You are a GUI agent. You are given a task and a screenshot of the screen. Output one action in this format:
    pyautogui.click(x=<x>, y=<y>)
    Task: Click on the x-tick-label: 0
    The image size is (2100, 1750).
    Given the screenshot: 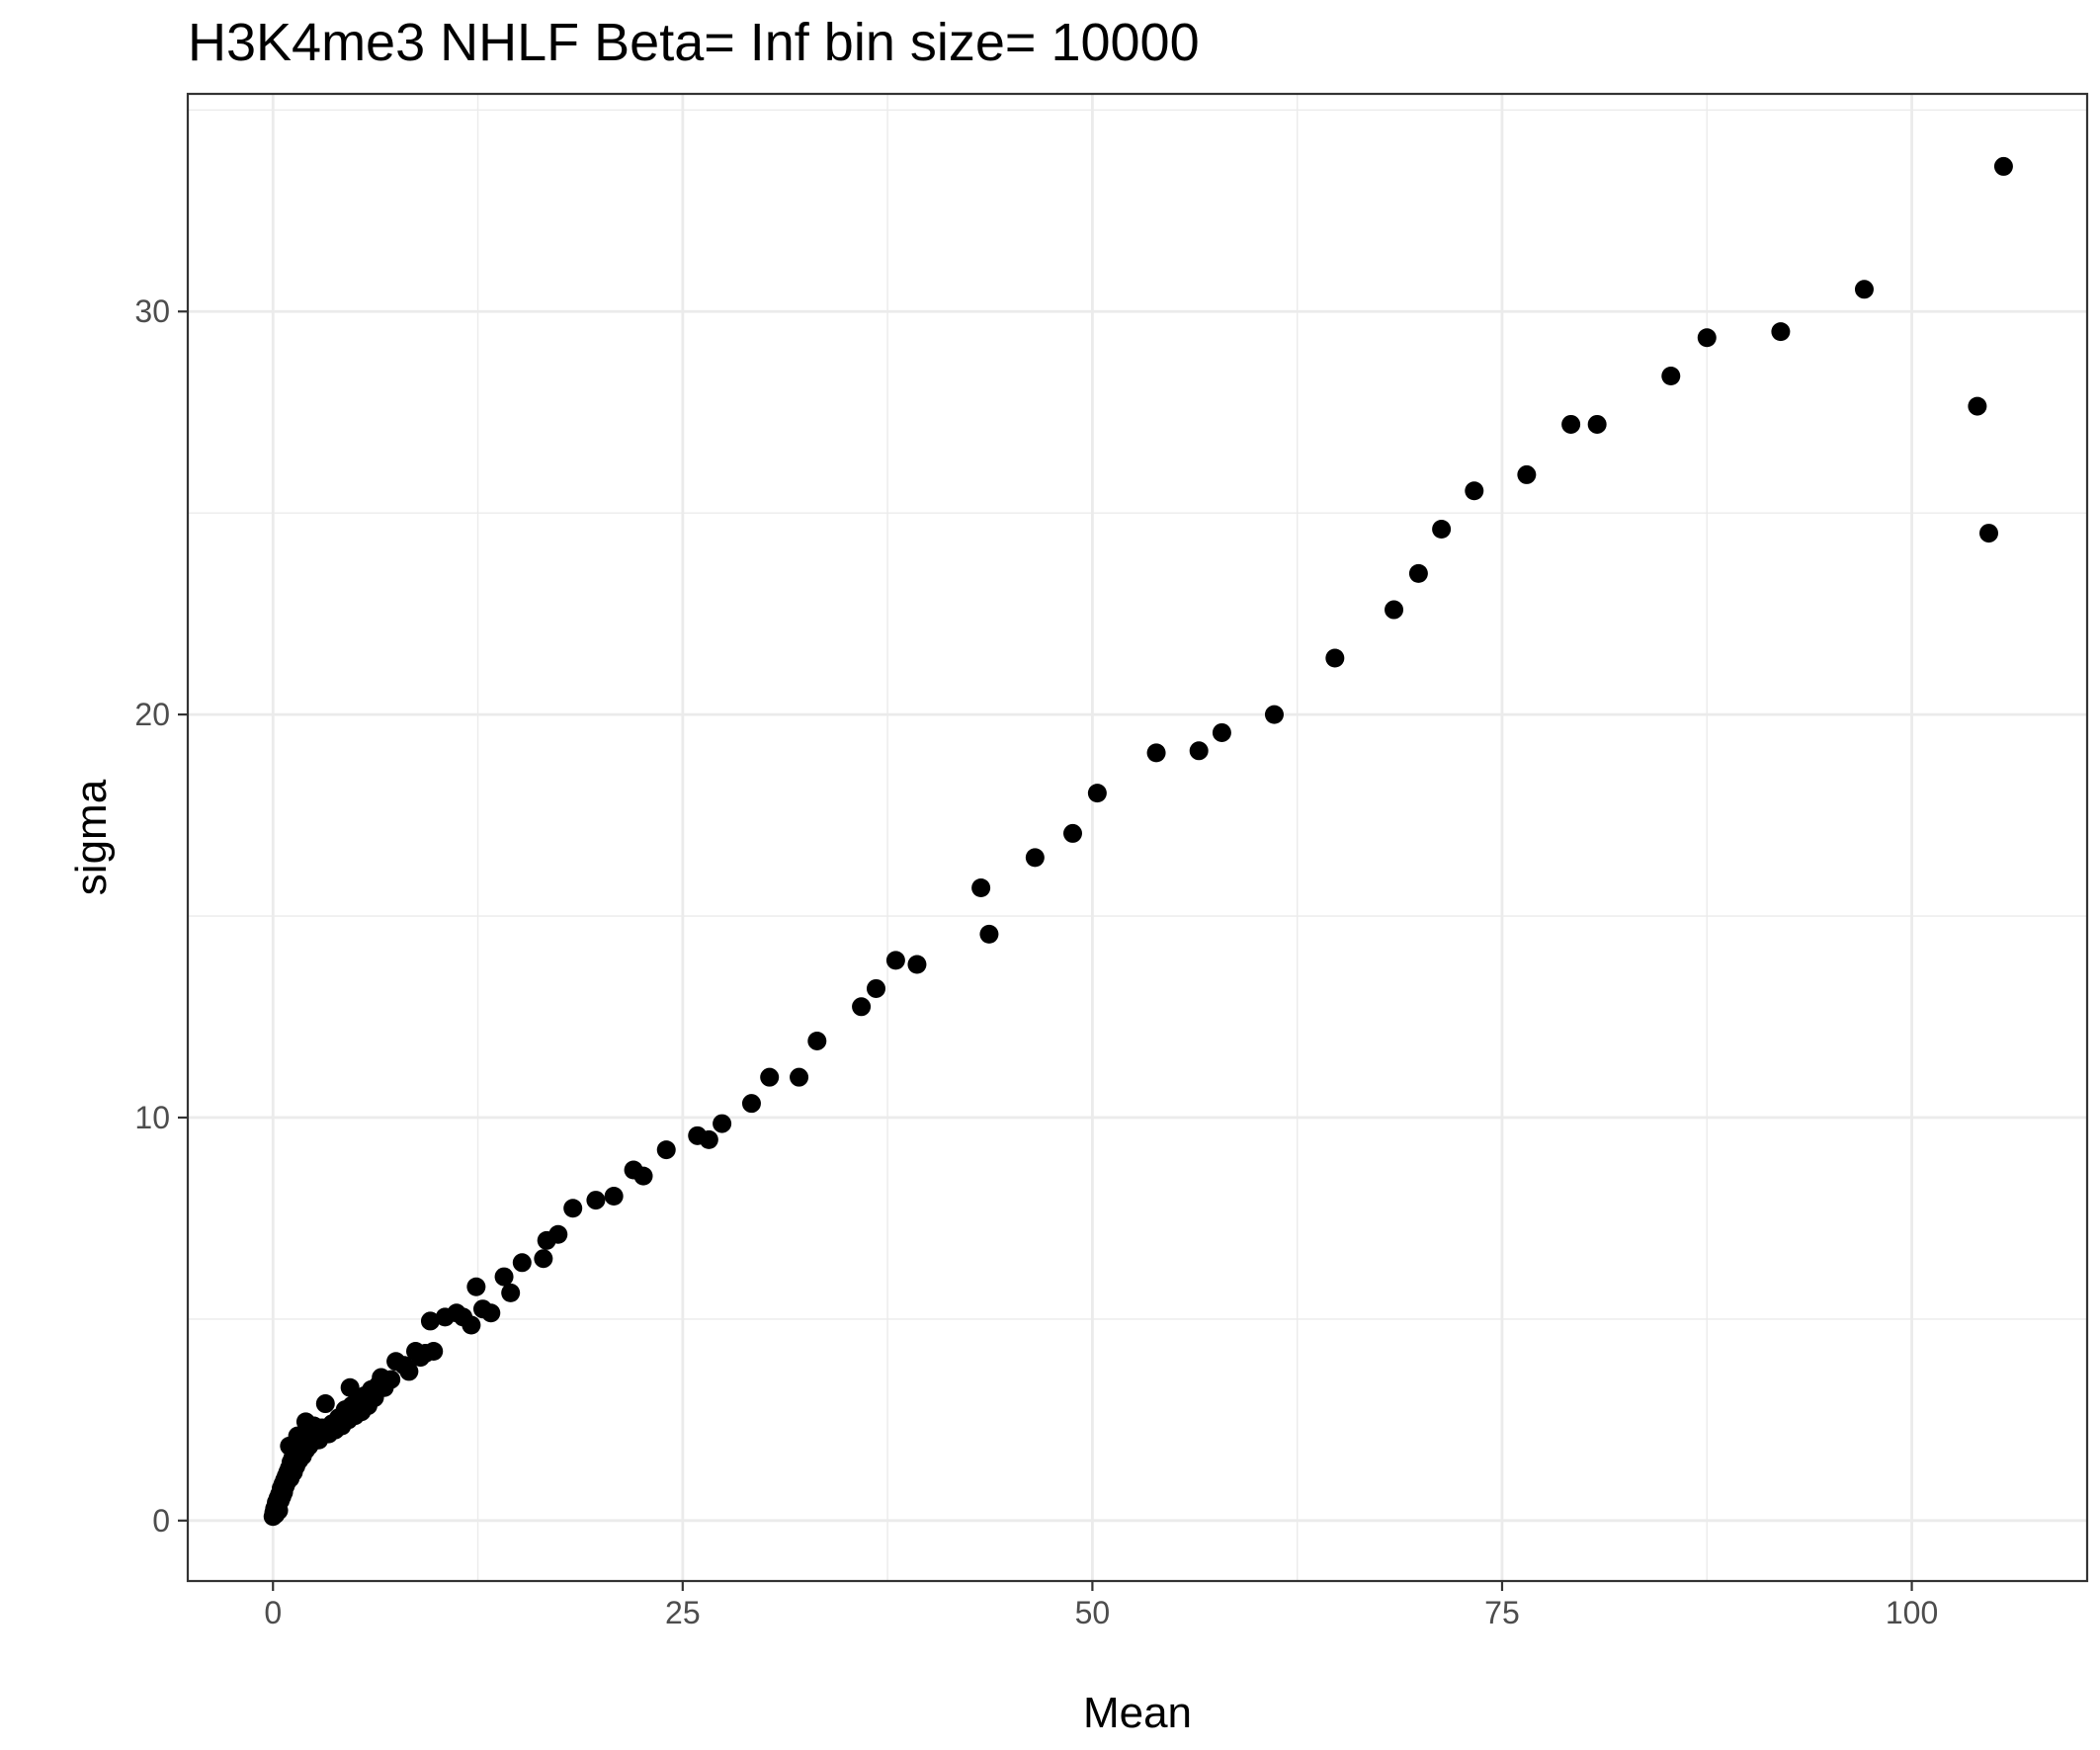 What is the action you would take?
    pyautogui.click(x=273, y=1612)
    